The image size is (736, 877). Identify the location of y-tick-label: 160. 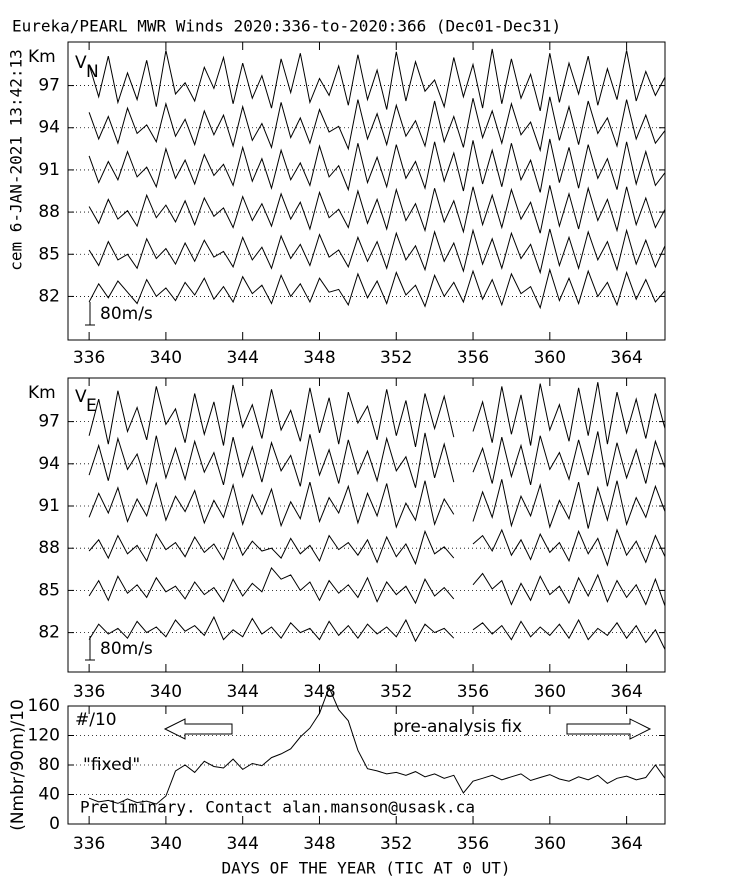
(44, 706).